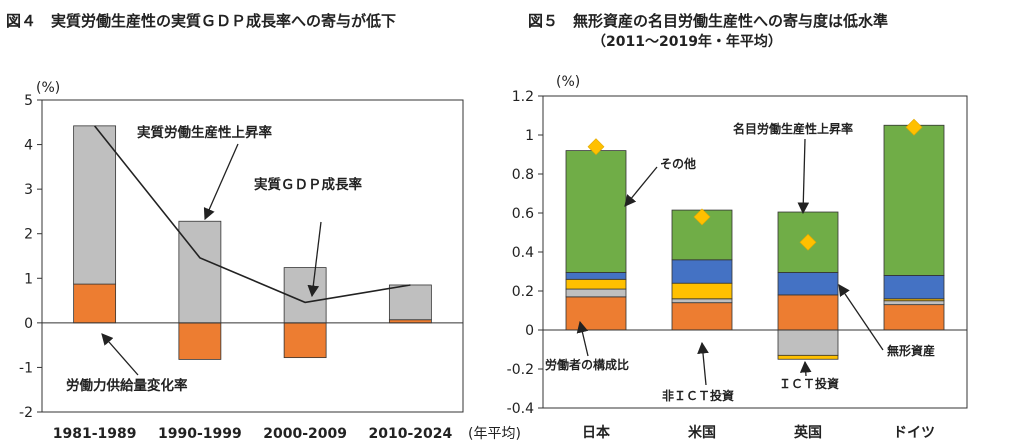 This screenshot has width=1024, height=447. I want to click on chart2-annotation-ict: ＩＣＴ投資, so click(809, 383).